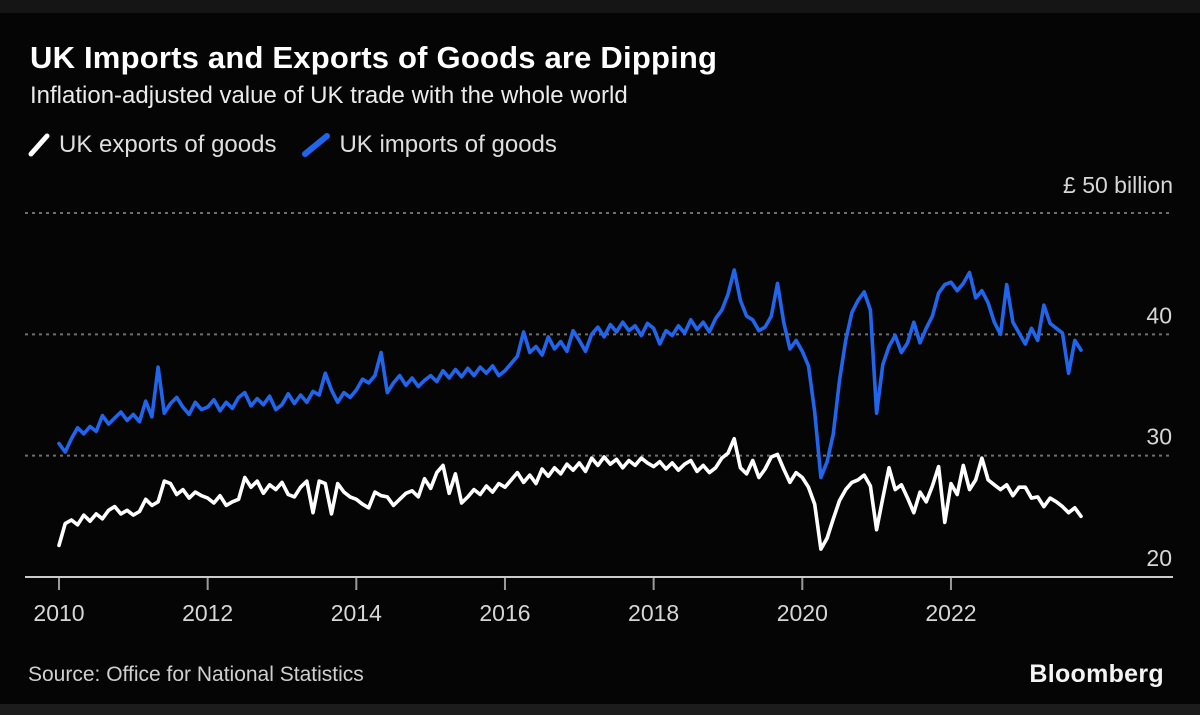  Describe the element at coordinates (1096, 674) in the screenshot. I see `bloomberg-logo: Bloomberg` at that location.